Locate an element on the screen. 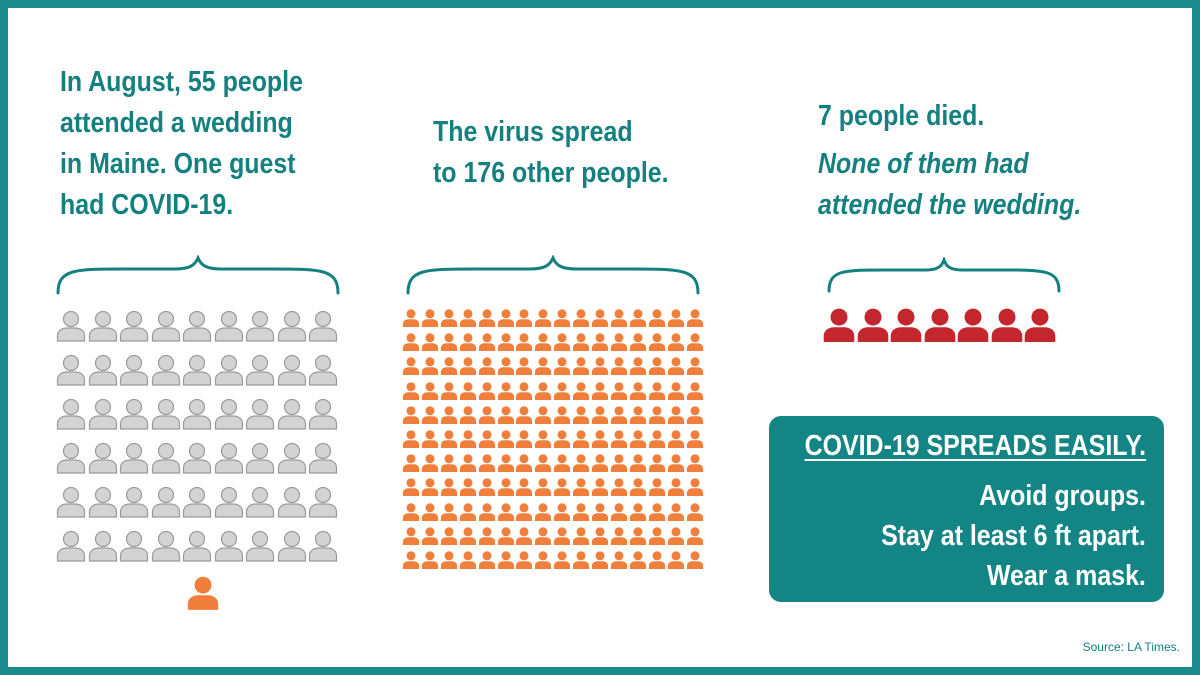  wedding-text-line: In August, 55 people is located at coordinates (181, 82).